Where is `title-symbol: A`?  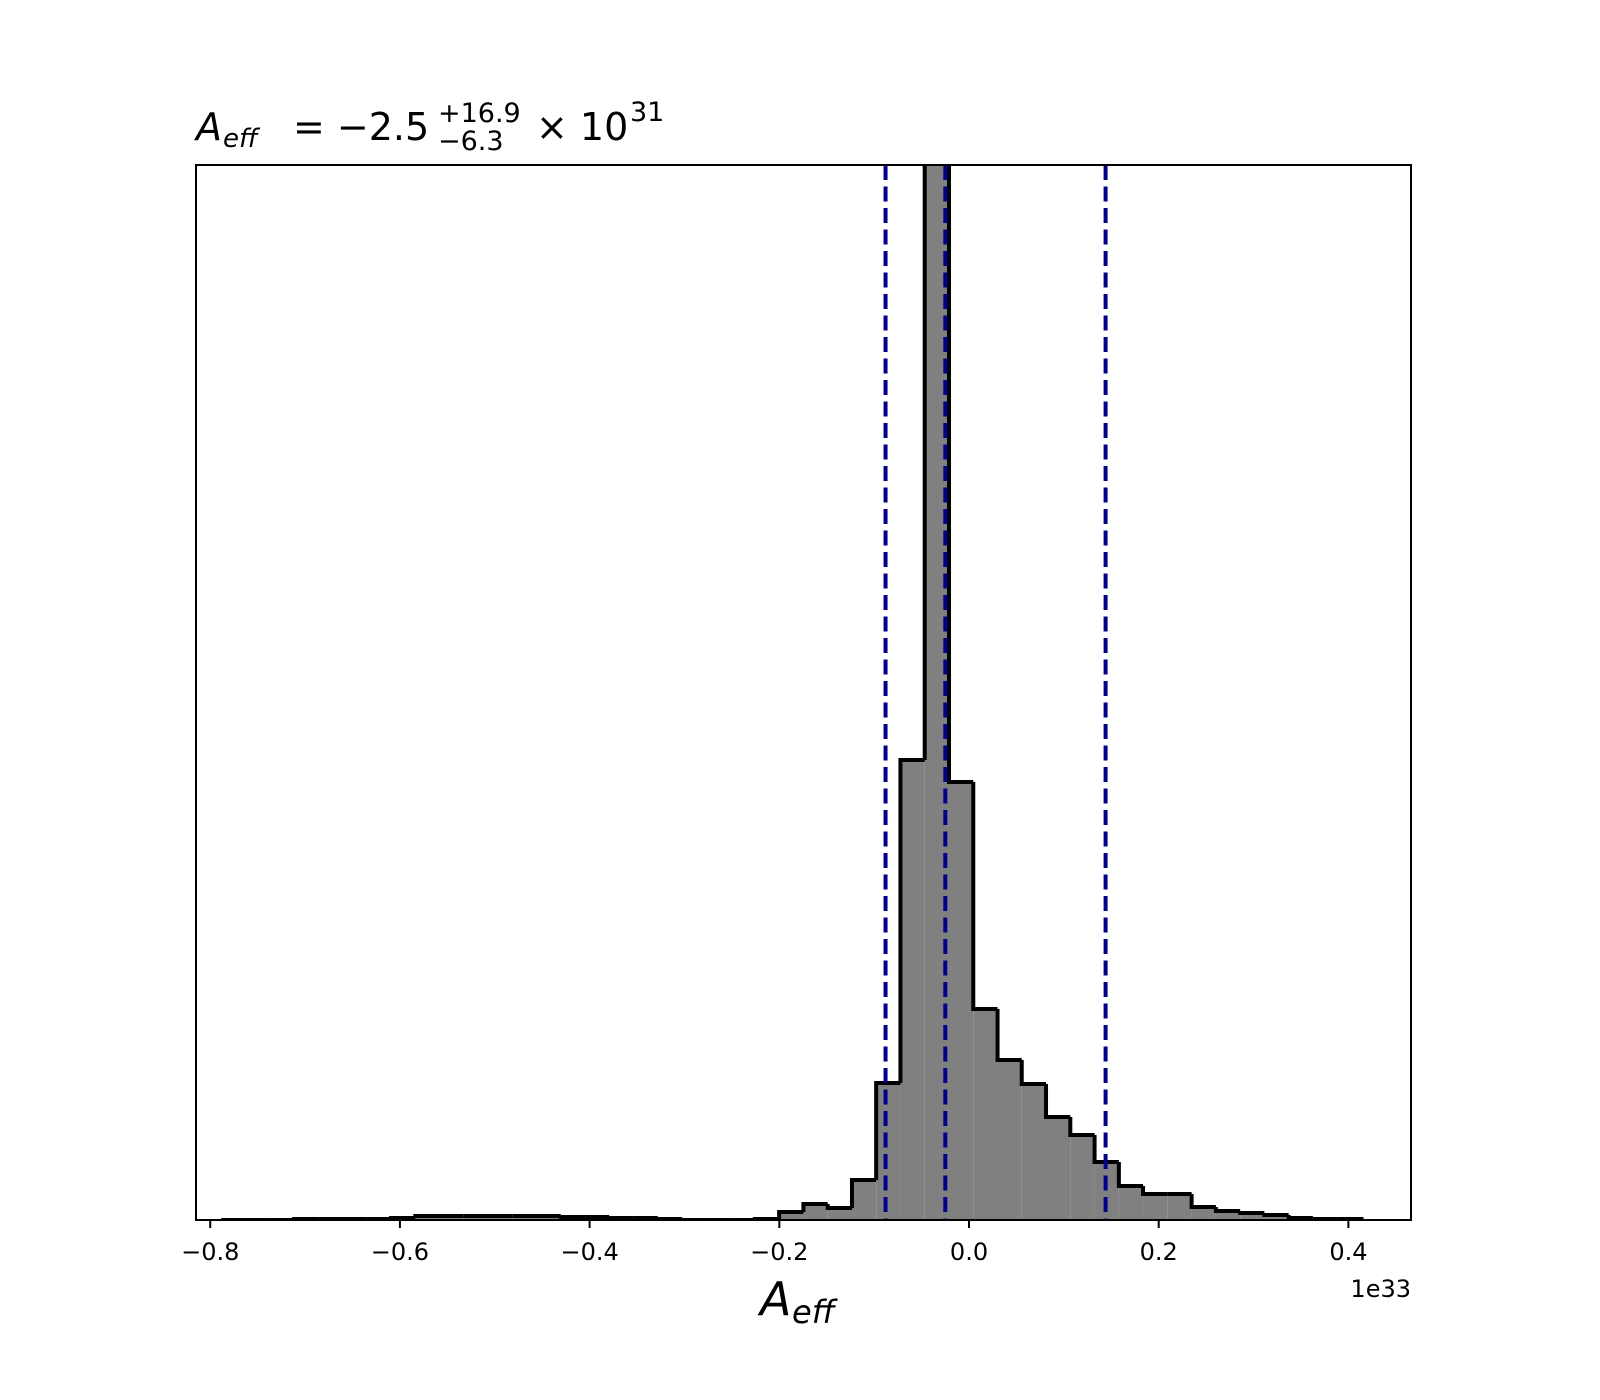 title-symbol: A is located at coordinates (207, 127).